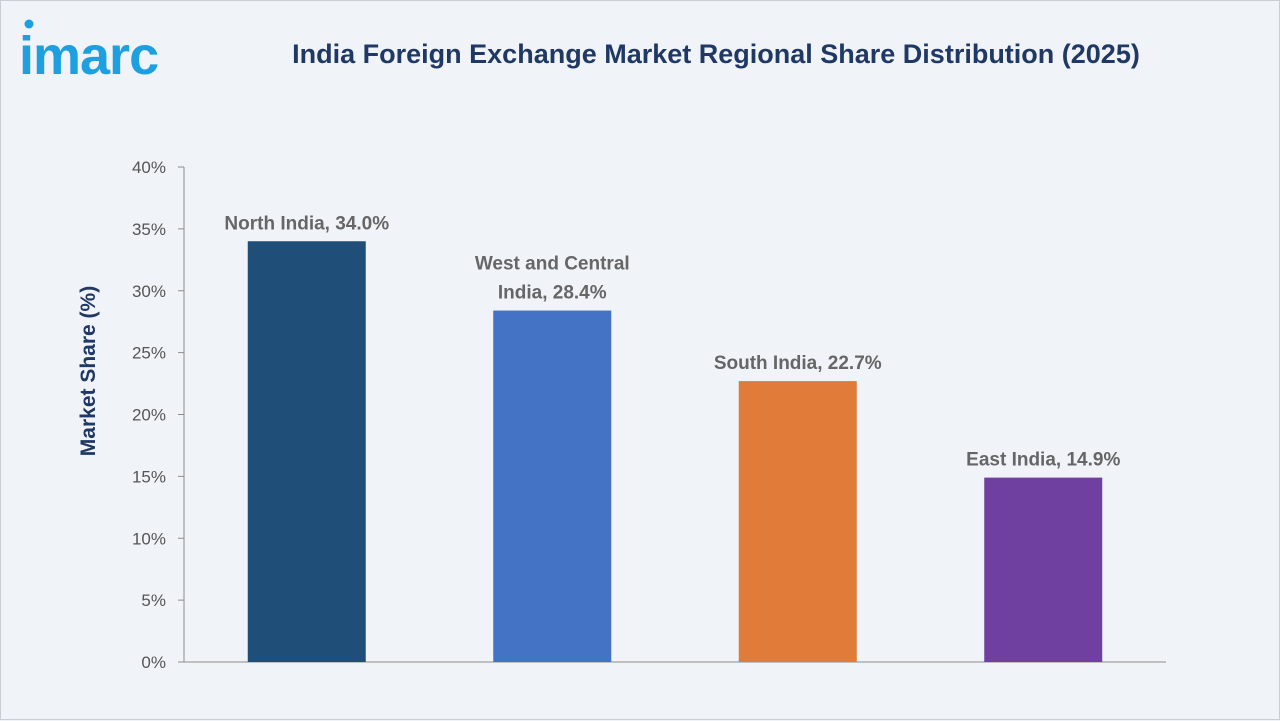 The height and width of the screenshot is (721, 1280). I want to click on y-tick-label: 30%, so click(149, 291).